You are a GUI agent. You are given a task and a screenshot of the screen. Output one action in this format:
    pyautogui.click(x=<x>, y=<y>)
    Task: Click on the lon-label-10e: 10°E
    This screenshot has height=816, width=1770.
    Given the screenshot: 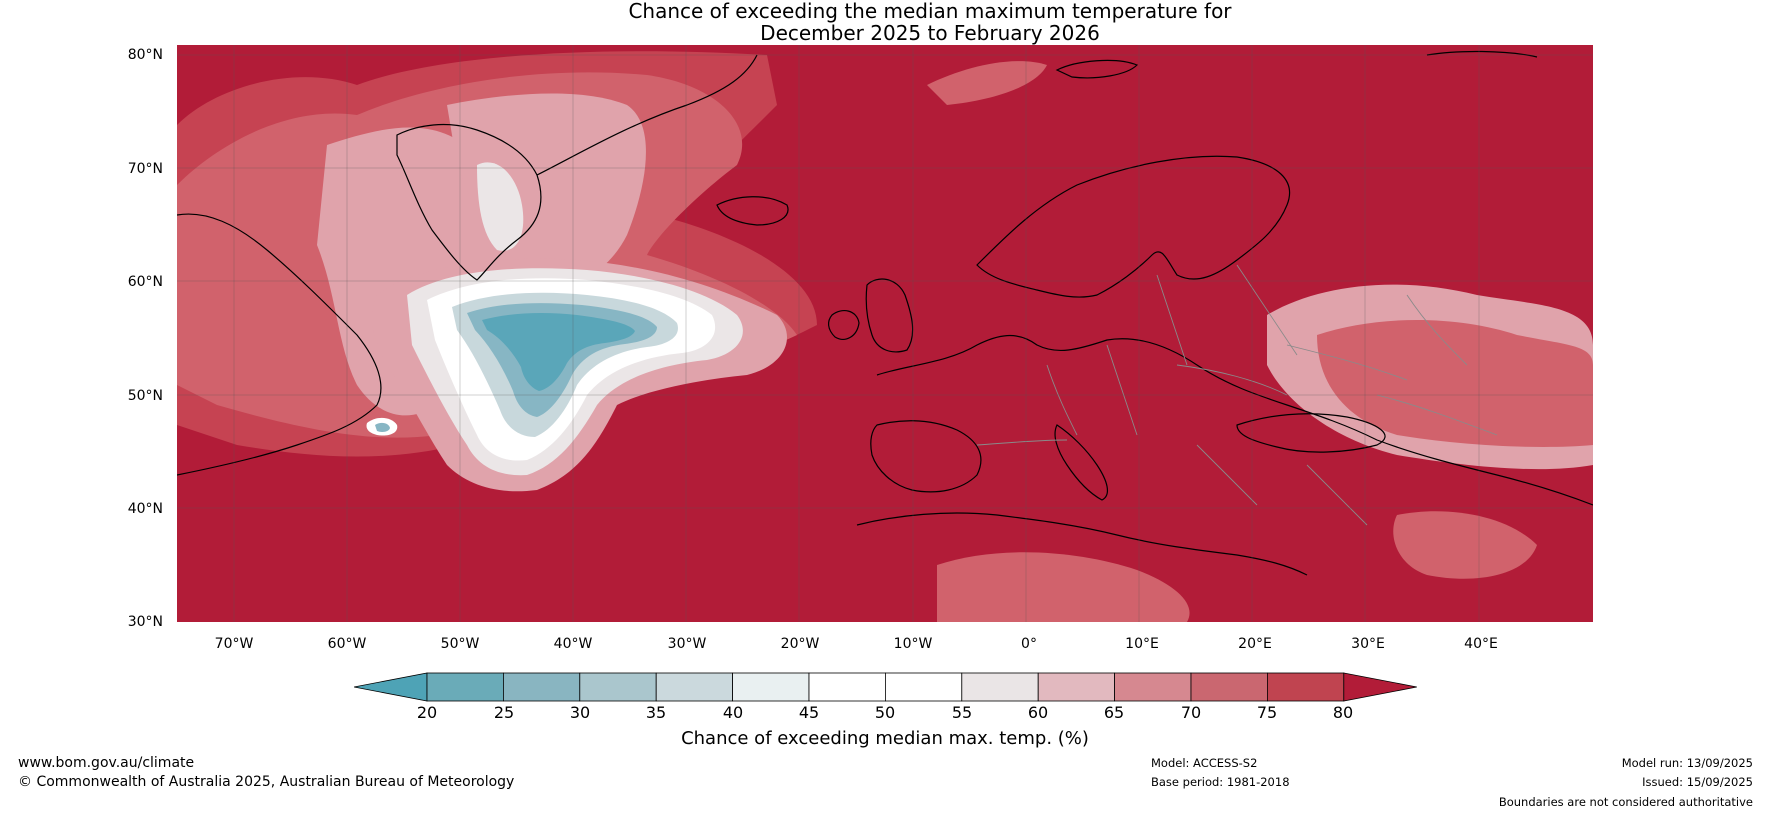 What is the action you would take?
    pyautogui.click(x=1142, y=644)
    